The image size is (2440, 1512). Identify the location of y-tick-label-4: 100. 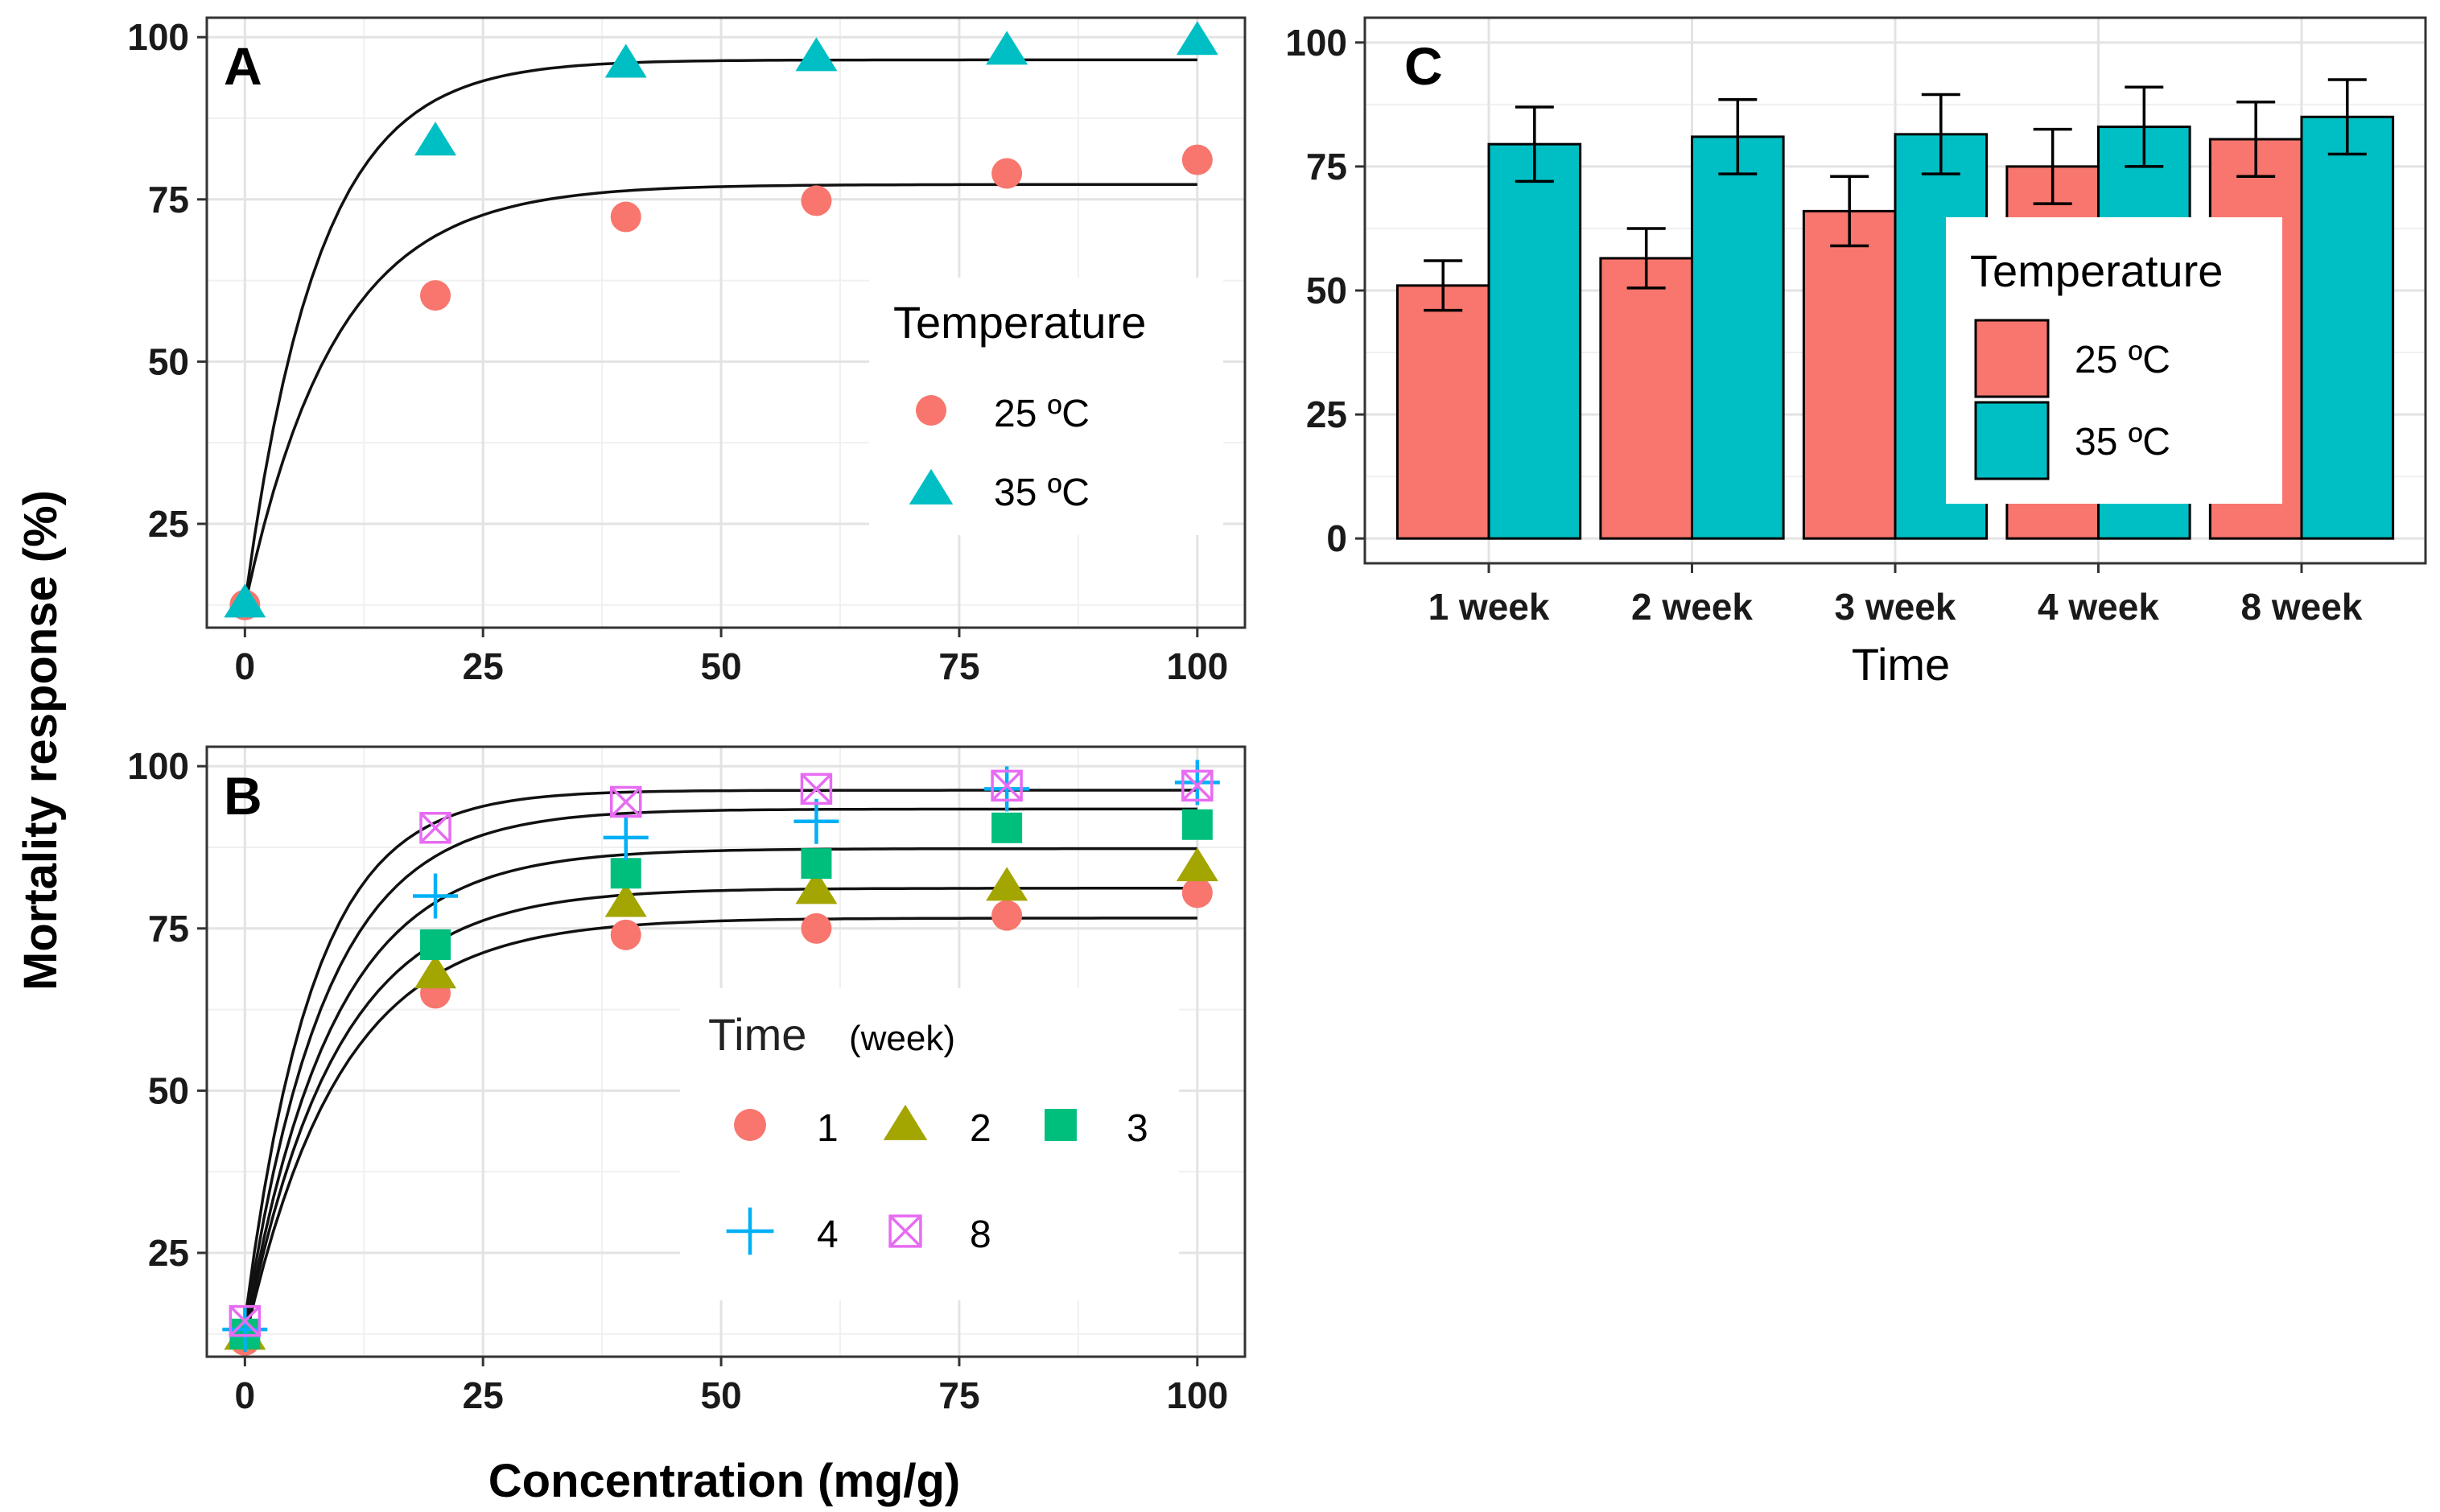
(1316, 43).